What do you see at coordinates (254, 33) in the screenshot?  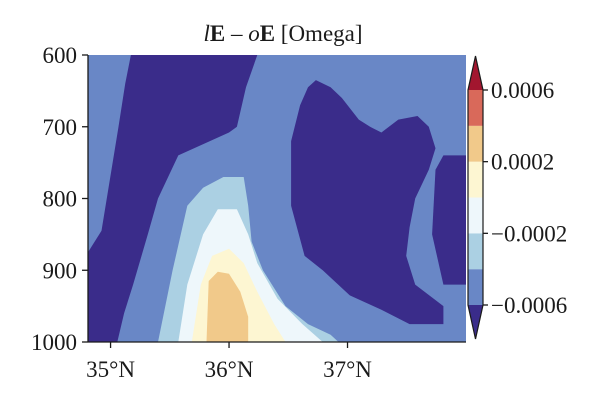 I see `chart-title-part: o` at bounding box center [254, 33].